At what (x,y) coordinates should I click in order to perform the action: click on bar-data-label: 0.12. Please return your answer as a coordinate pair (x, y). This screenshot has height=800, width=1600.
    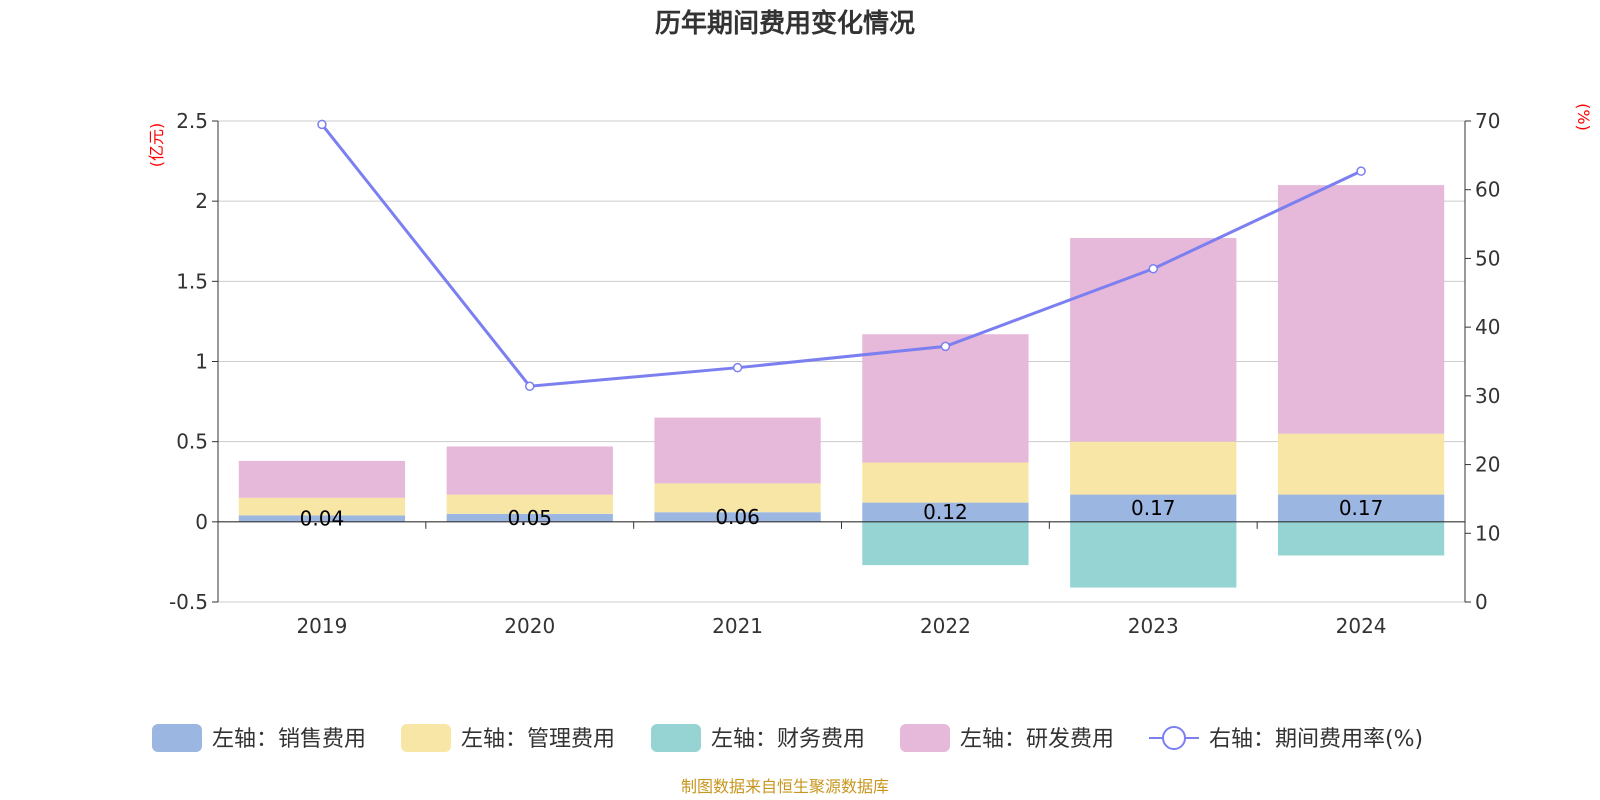
    Looking at the image, I should click on (945, 512).